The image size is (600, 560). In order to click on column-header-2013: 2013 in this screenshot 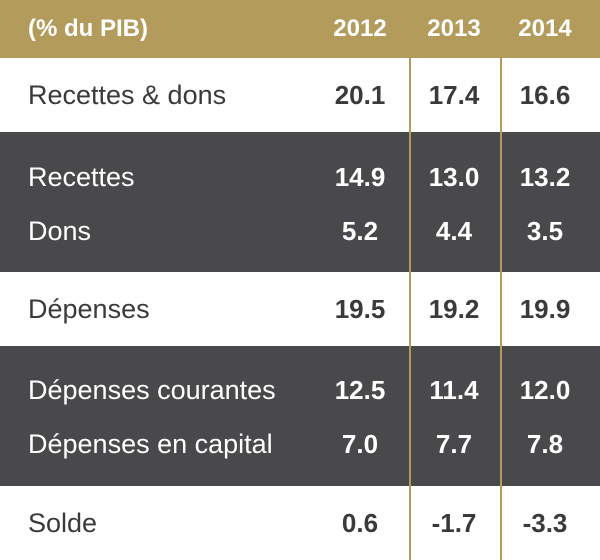, I will do `click(454, 28)`.